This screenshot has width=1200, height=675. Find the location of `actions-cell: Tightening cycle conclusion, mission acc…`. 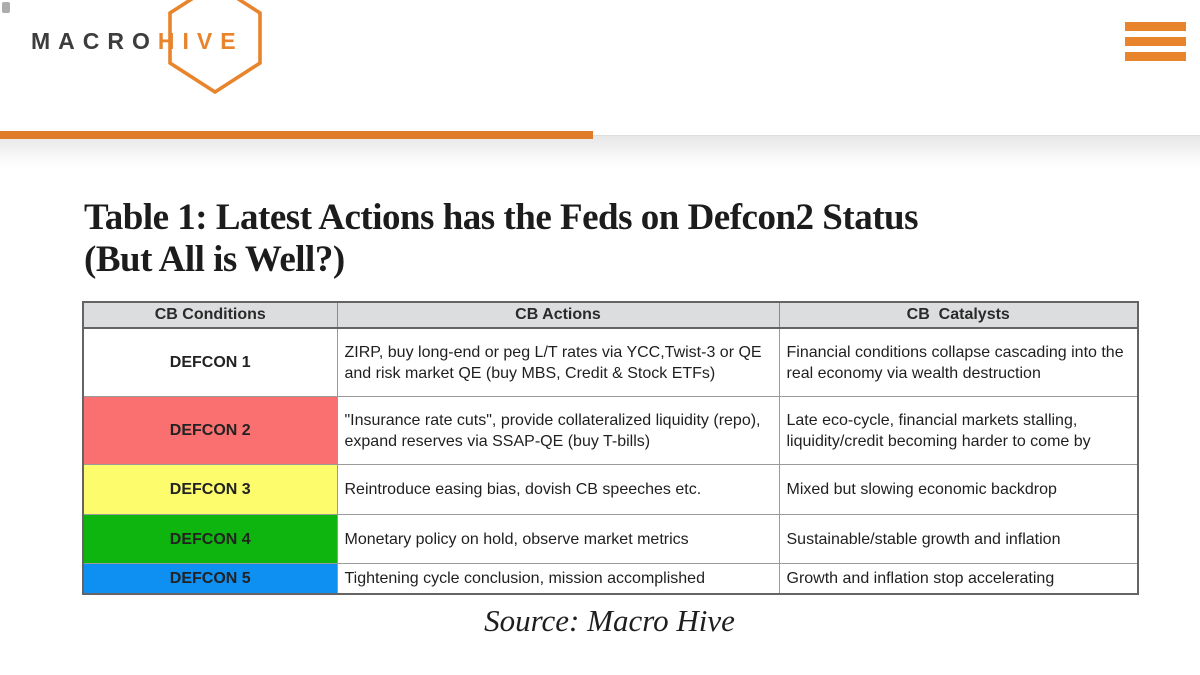

actions-cell: Tightening cycle conclusion, mission acc… is located at coordinates (558, 579).